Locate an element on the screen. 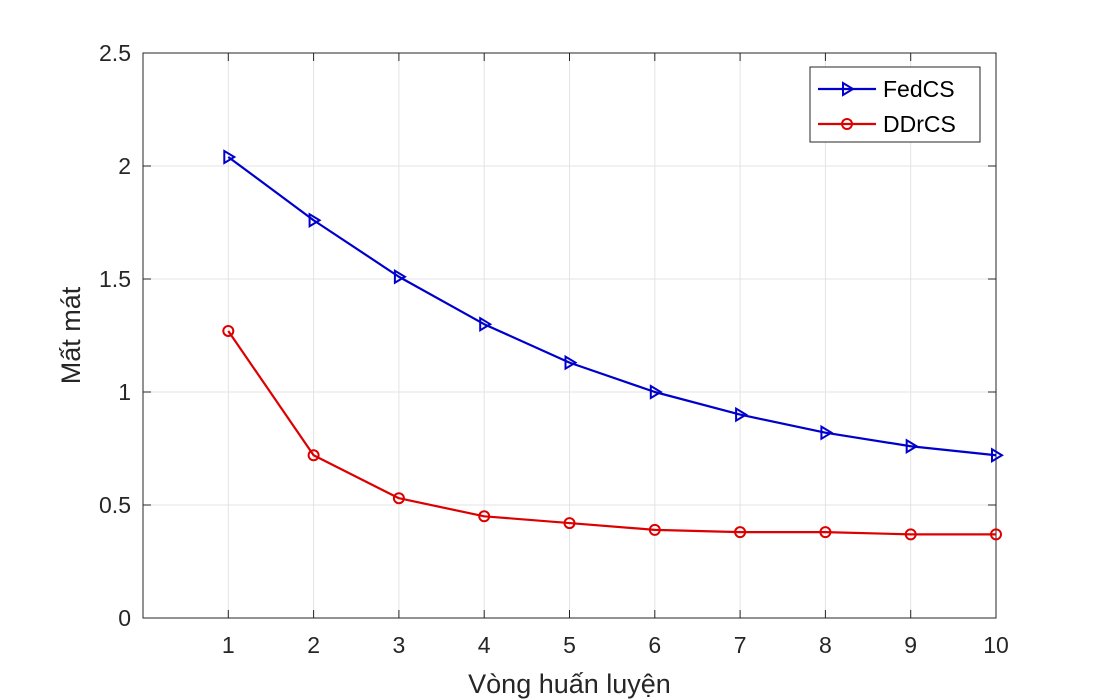 The height and width of the screenshot is (700, 1100). legend: FedCS DDrCS is located at coordinates (895, 104).